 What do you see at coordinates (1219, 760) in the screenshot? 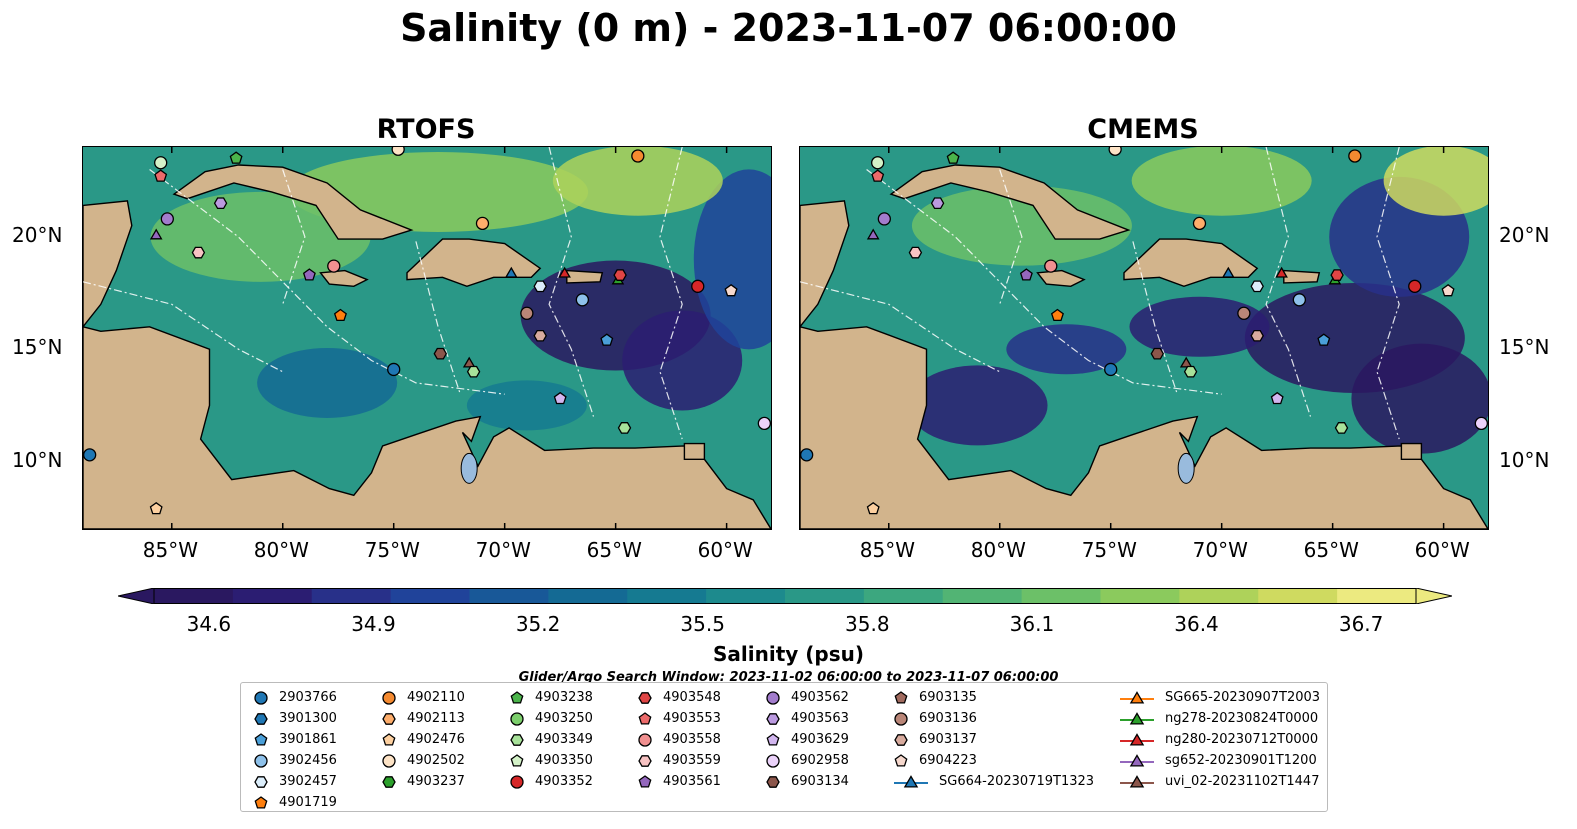
I see `legend-item: sg652-20230901T1200` at bounding box center [1219, 760].